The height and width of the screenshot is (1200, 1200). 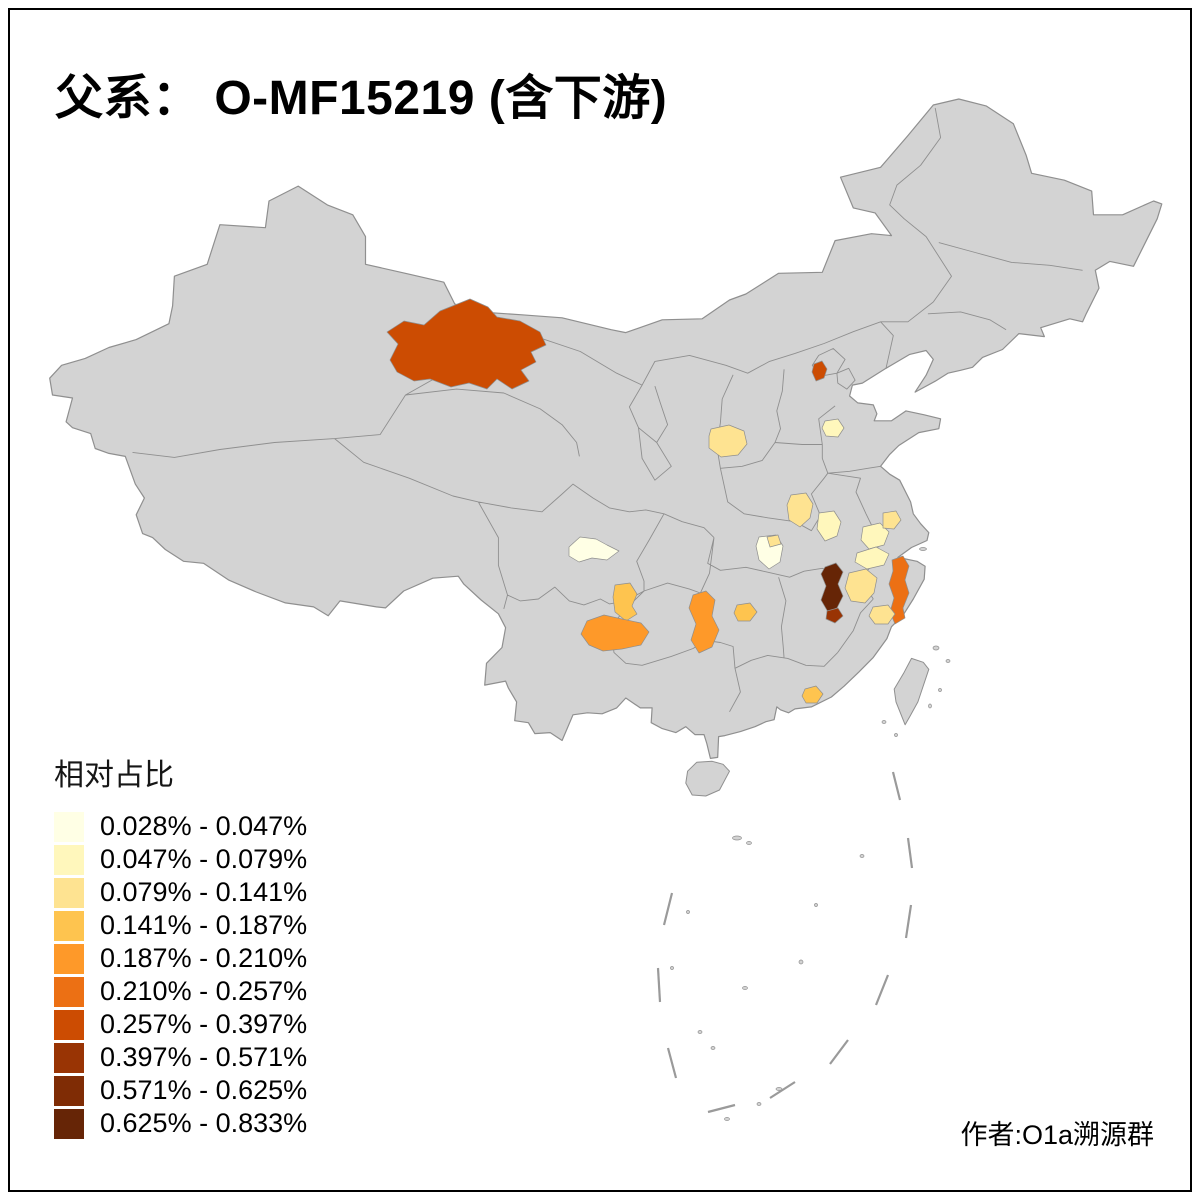 I want to click on highlight-region-hl-zhejiang-coast, so click(x=899, y=590).